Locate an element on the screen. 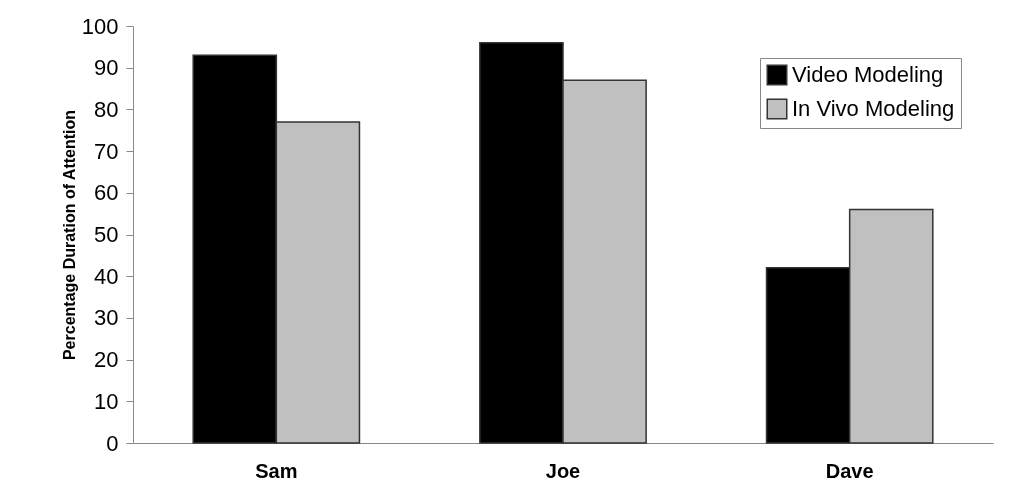  y-tick-label: 60 is located at coordinates (106, 193).